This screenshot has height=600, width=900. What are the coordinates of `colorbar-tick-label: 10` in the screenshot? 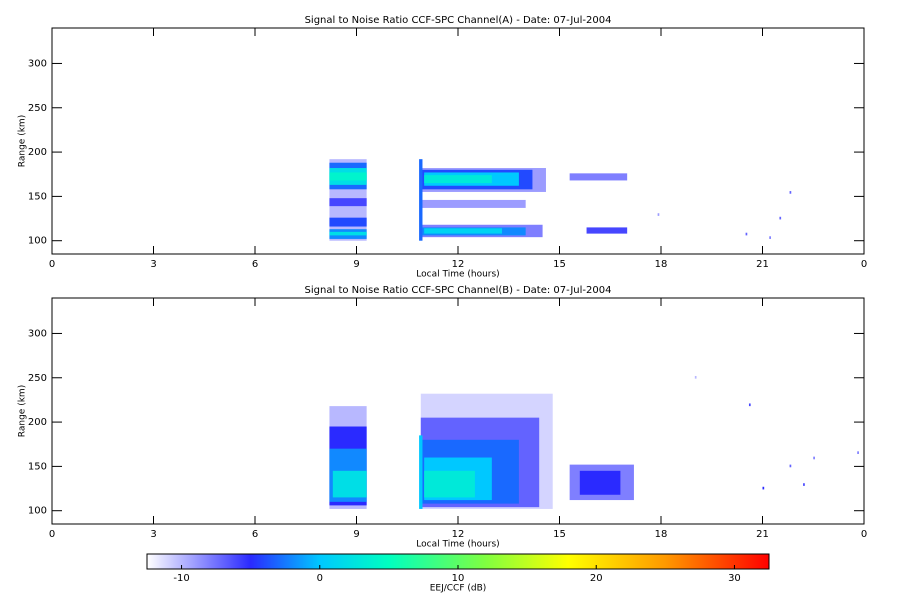 It's located at (458, 578).